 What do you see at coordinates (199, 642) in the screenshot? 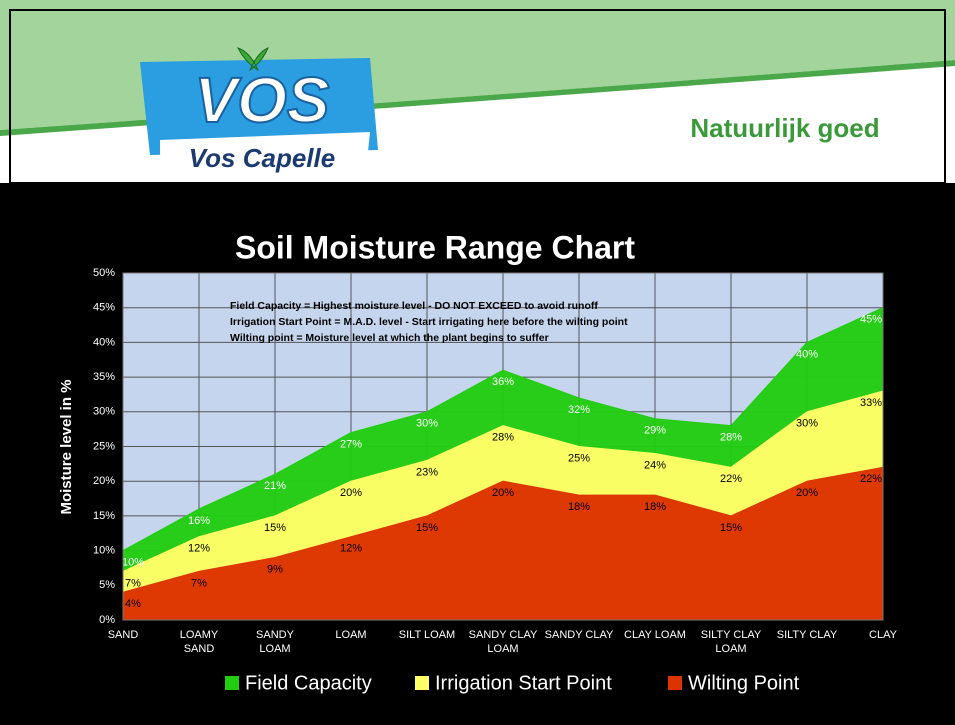
I see `x-tick-label: LOAMY SAND` at bounding box center [199, 642].